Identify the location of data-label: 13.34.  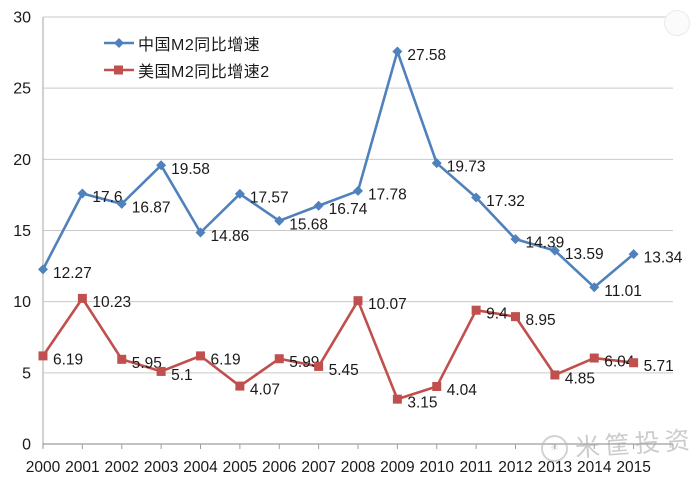
(663, 258).